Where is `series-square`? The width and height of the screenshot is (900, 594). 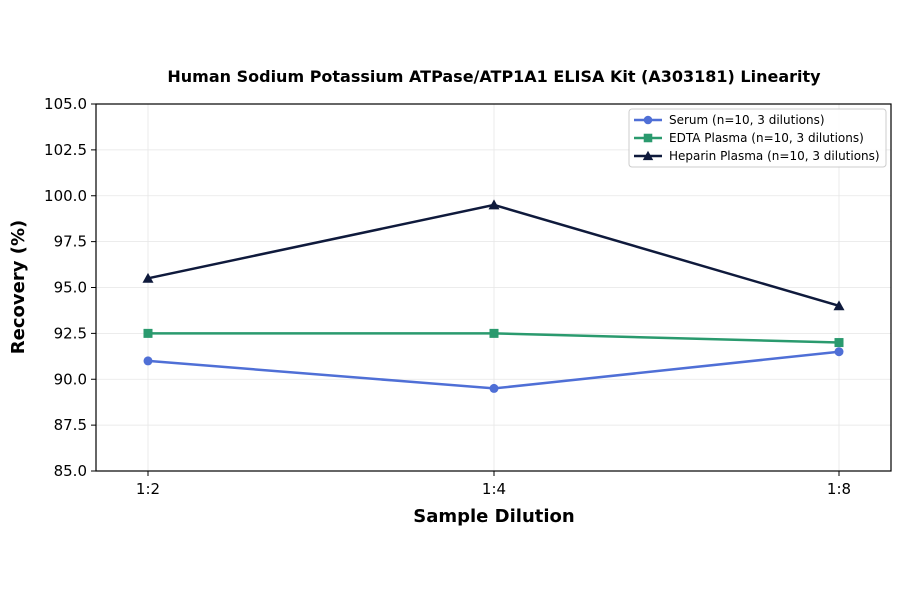
series-square is located at coordinates (493, 338).